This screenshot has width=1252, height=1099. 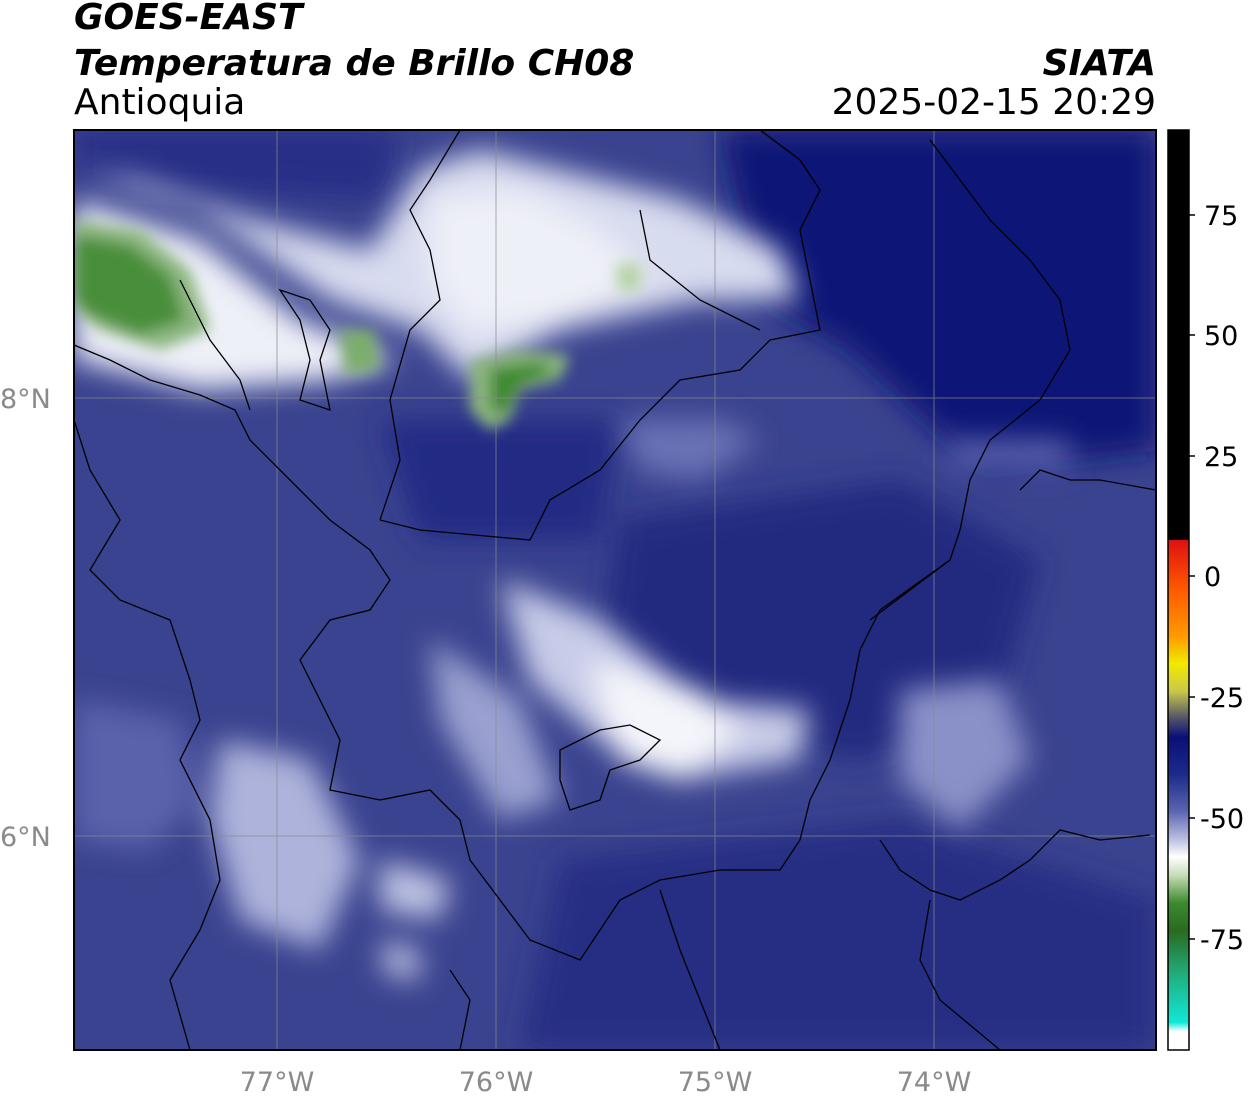 I want to click on colorbar-label: -75, so click(x=1222, y=940).